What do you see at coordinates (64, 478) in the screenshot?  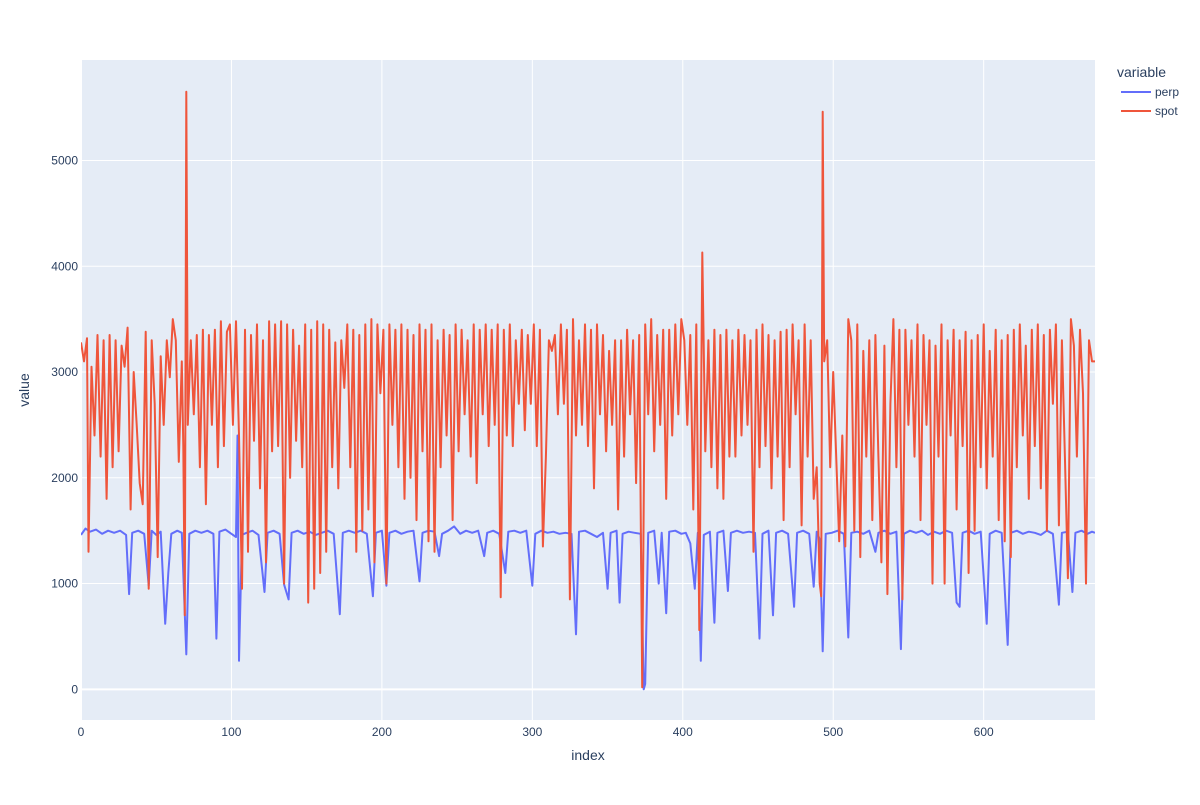 I see `y-tick-label: 2000` at bounding box center [64, 478].